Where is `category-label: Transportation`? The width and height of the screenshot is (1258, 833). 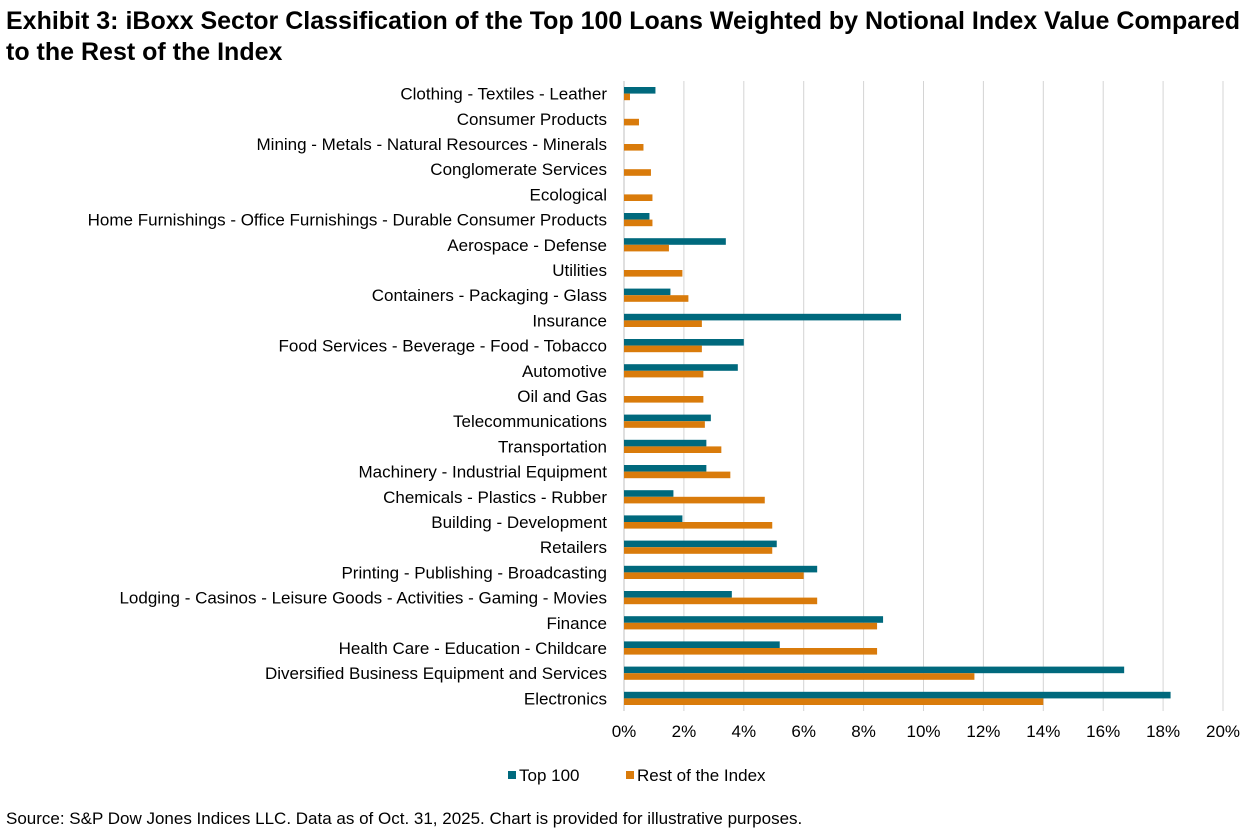 category-label: Transportation is located at coordinates (552, 446).